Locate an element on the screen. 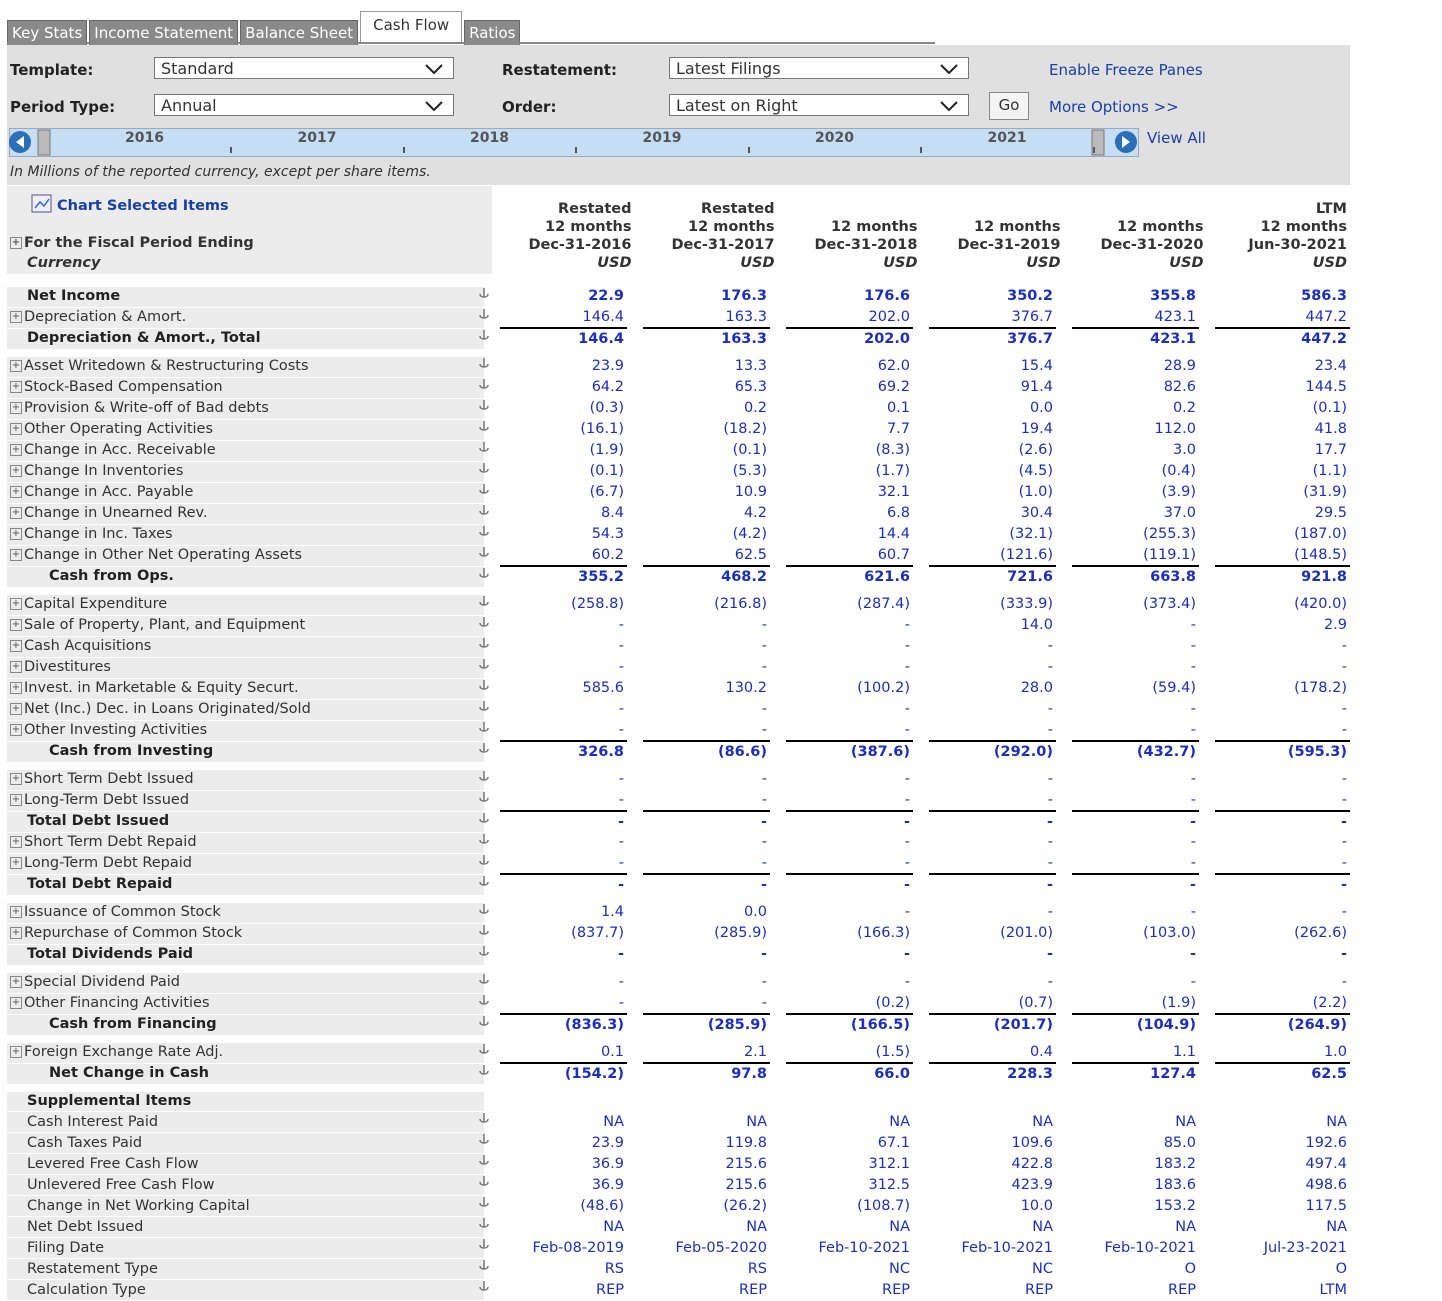 The width and height of the screenshot is (1442, 1301). freeze-link: Enable Freeze Panes is located at coordinates (1126, 70).